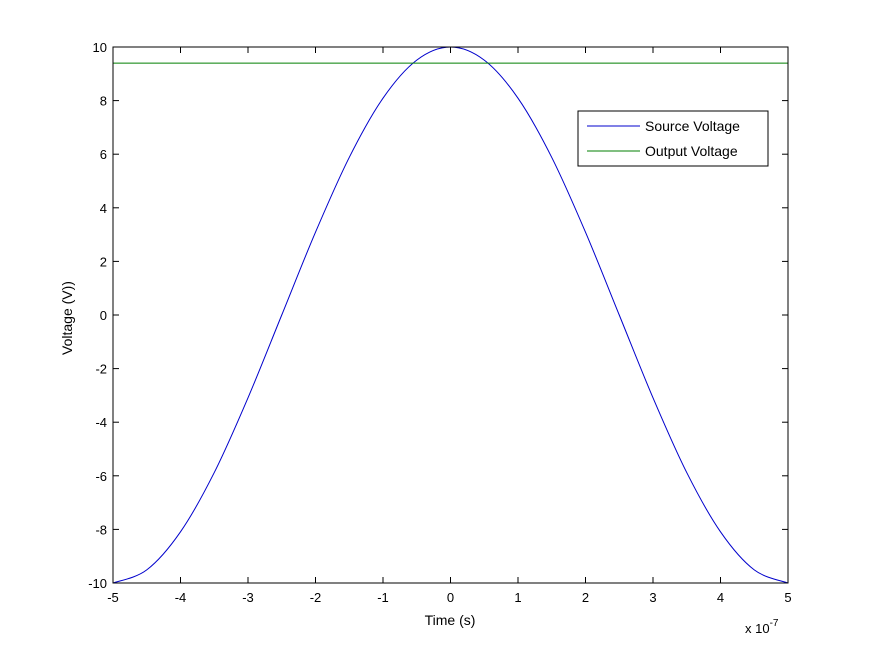  What do you see at coordinates (103, 101) in the screenshot?
I see `y-tick-label: 8` at bounding box center [103, 101].